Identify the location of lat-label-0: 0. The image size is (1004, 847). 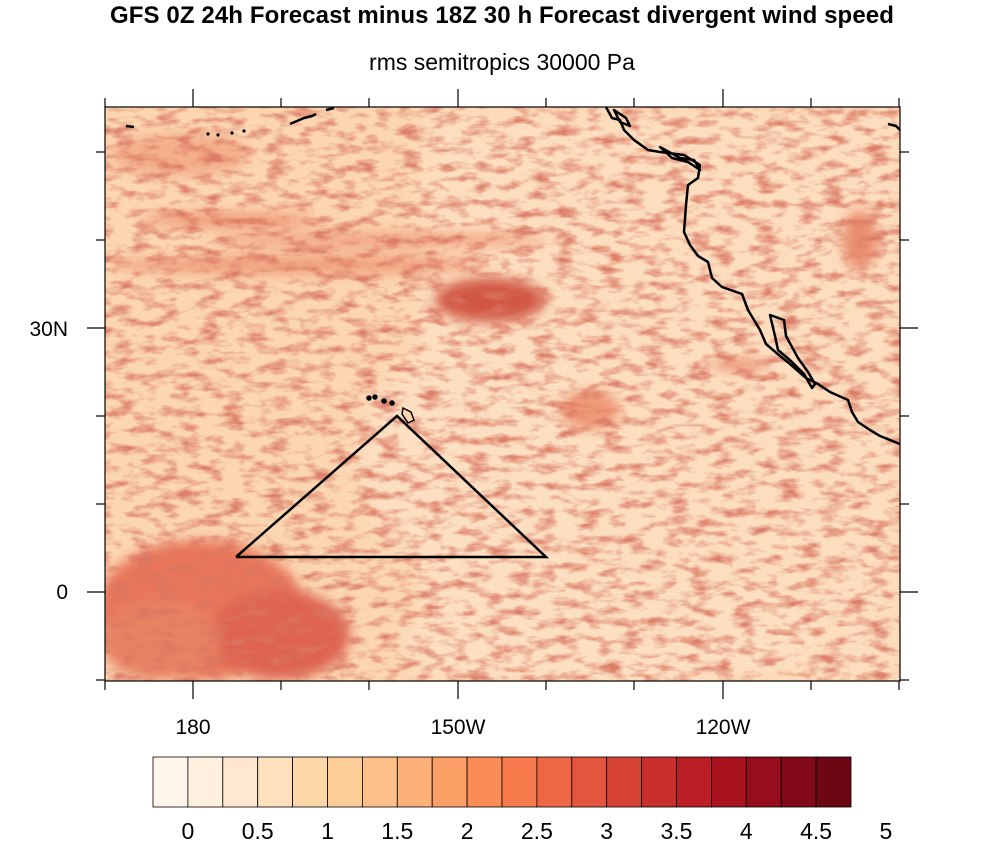
(62, 592).